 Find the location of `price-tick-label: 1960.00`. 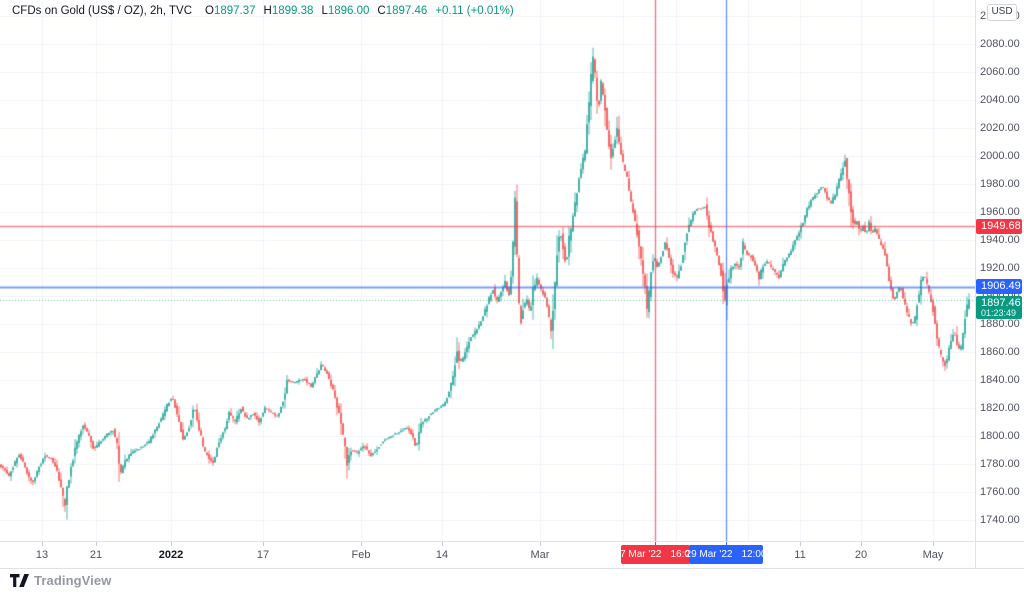

price-tick-label: 1960.00 is located at coordinates (1000, 212).